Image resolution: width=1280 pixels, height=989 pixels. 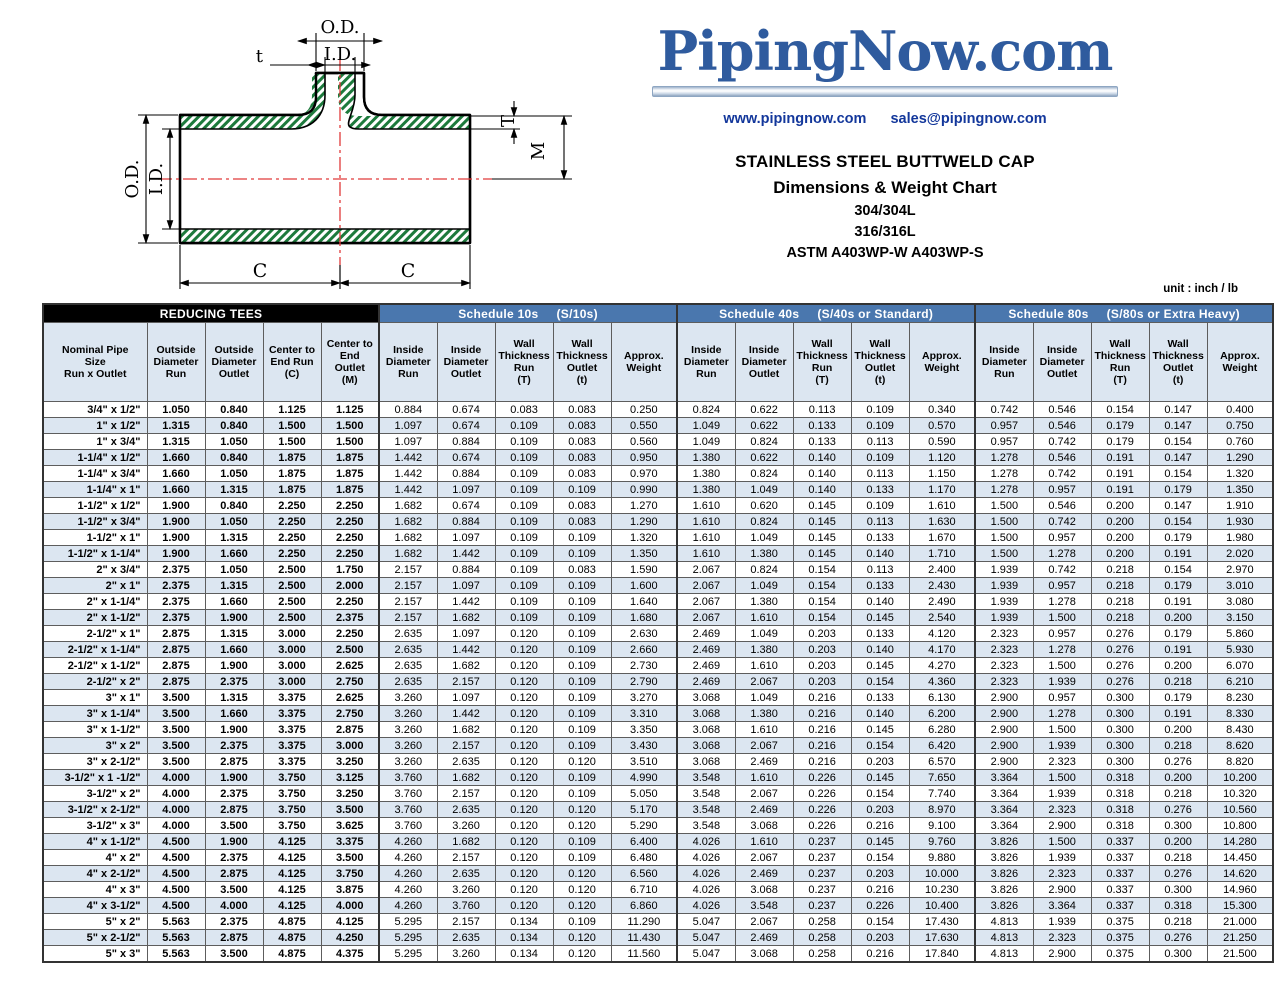 I want to click on column-header-line: Inside, so click(x=466, y=350).